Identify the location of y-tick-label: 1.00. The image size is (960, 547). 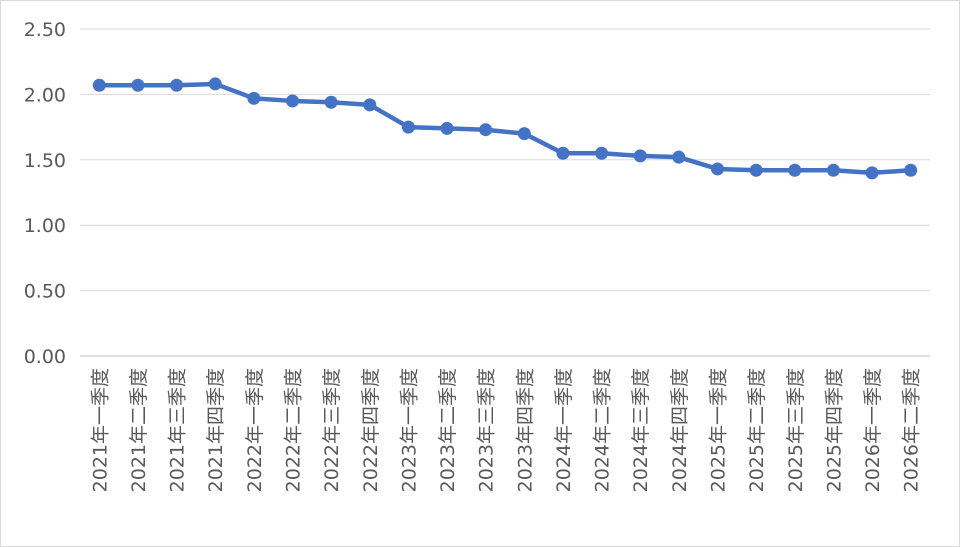
(45, 226).